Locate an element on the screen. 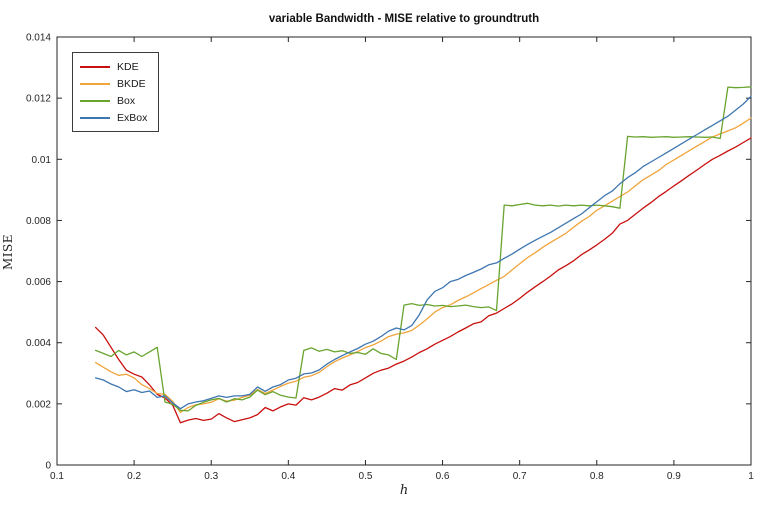 The image size is (761, 510). x-tick-label: 1 is located at coordinates (751, 476).